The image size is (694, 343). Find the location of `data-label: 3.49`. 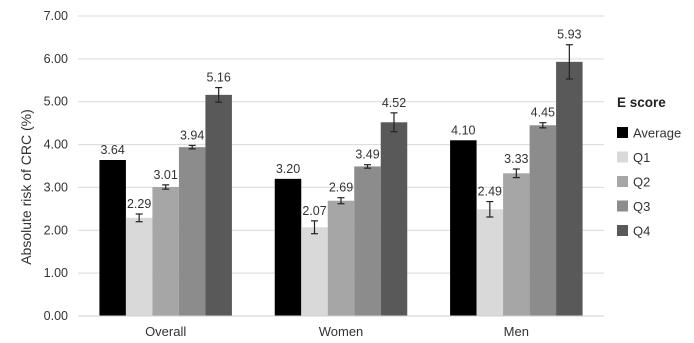

data-label: 3.49 is located at coordinates (367, 155).